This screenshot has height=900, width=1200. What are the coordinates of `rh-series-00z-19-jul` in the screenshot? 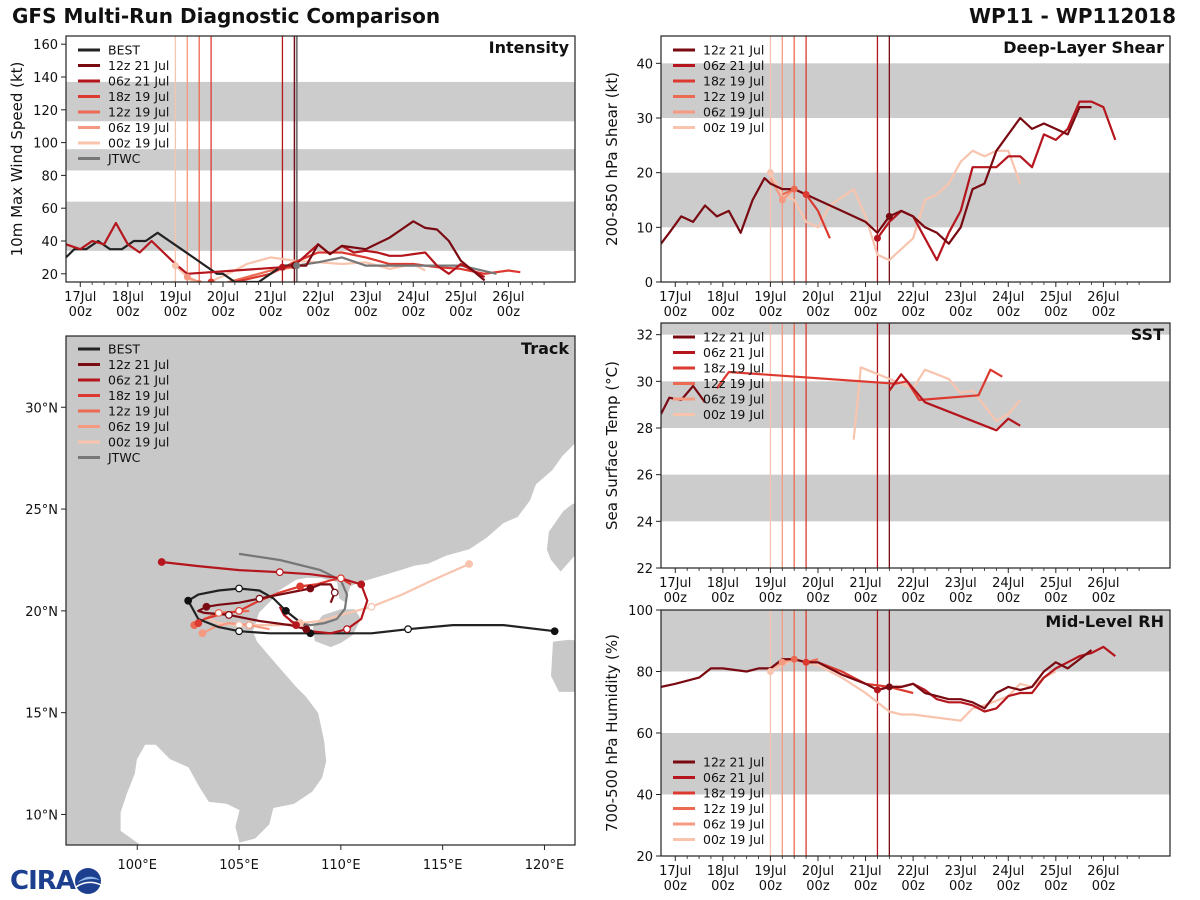 It's located at (913, 690).